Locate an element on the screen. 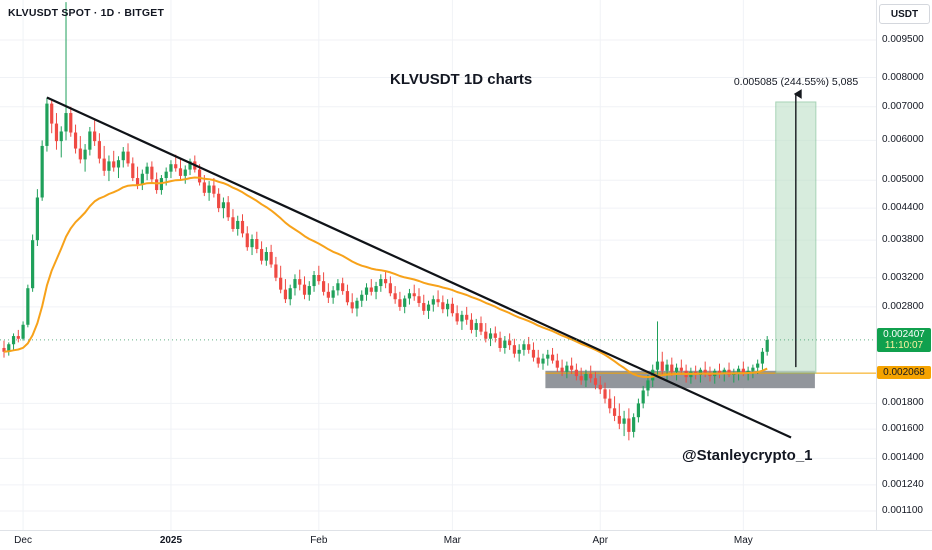 The height and width of the screenshot is (550, 932). currency-toggle-button: USDT is located at coordinates (904, 14).